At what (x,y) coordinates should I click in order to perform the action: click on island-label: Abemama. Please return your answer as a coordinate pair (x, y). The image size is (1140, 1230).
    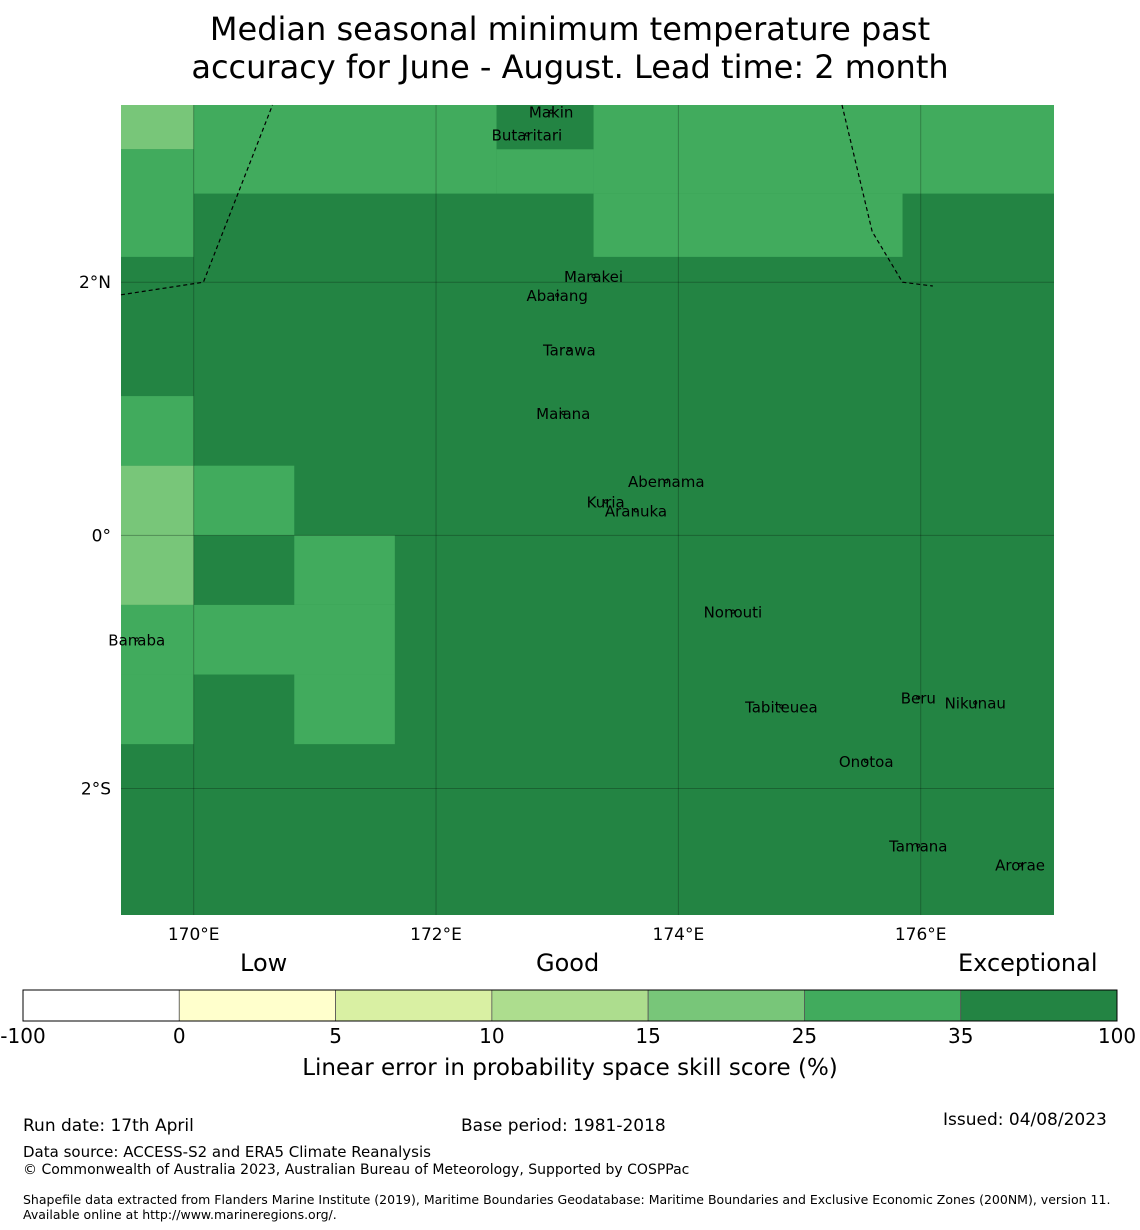
    Looking at the image, I should click on (666, 482).